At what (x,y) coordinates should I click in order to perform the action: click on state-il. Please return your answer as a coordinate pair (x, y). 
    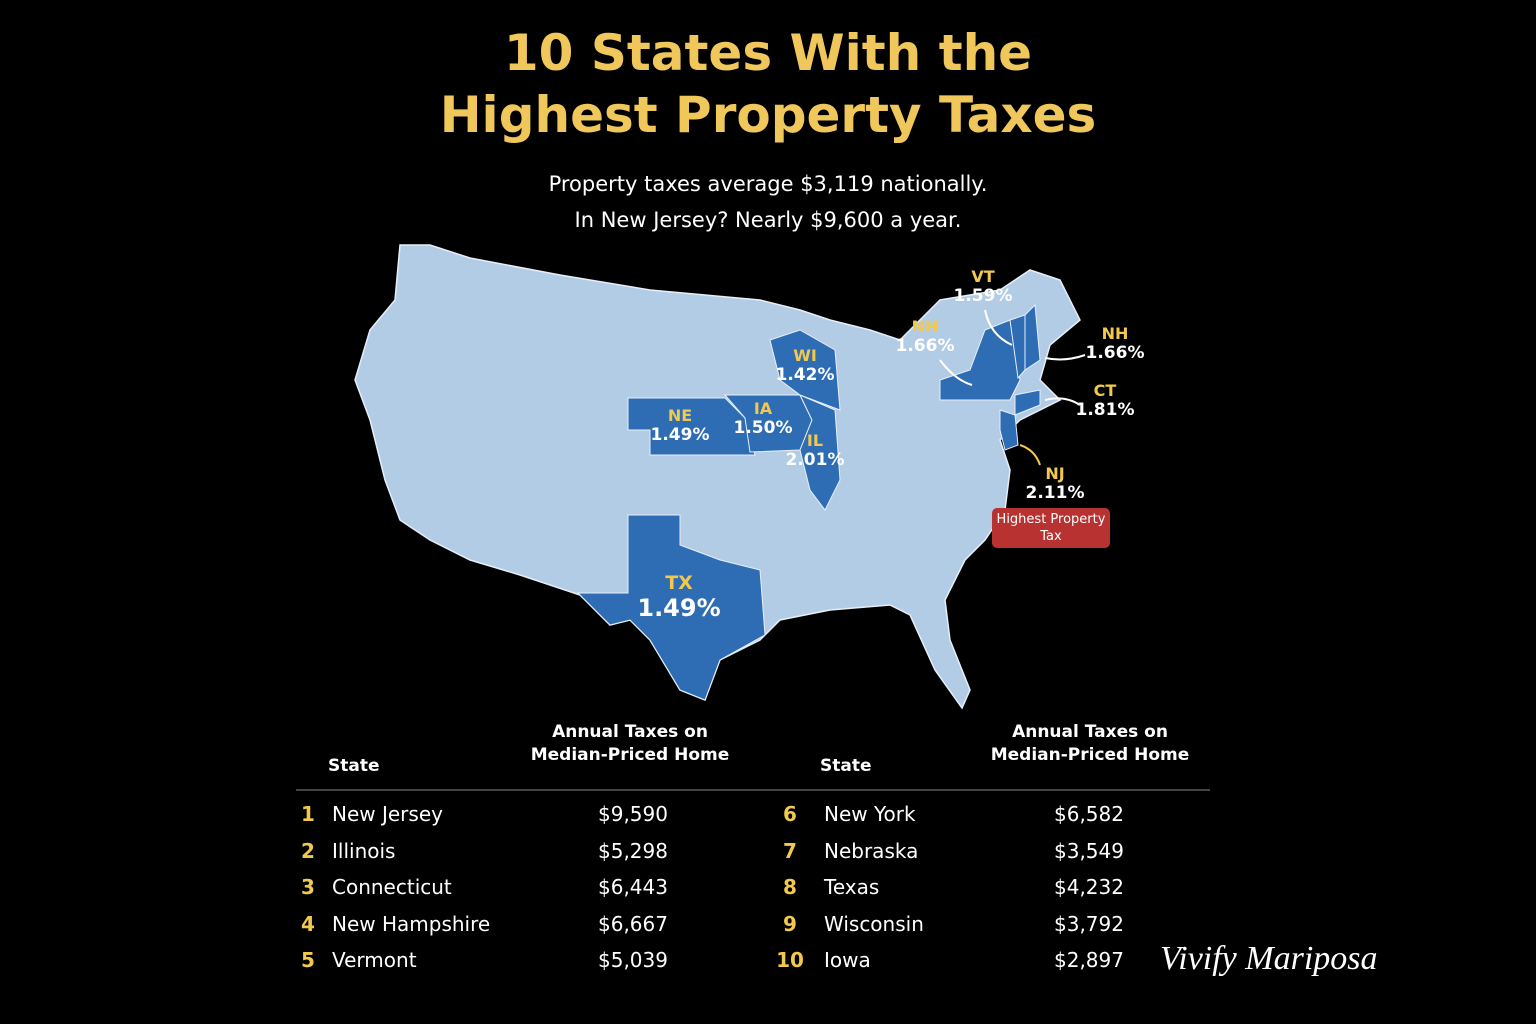
    Looking at the image, I should click on (819, 452).